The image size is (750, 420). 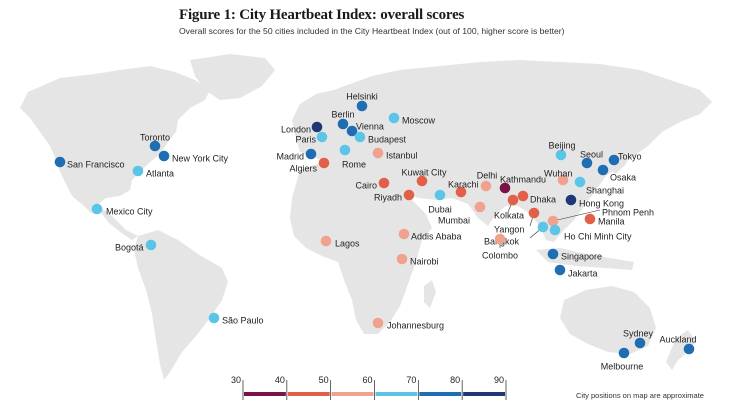 I want to click on land-australia, so click(x=608, y=320).